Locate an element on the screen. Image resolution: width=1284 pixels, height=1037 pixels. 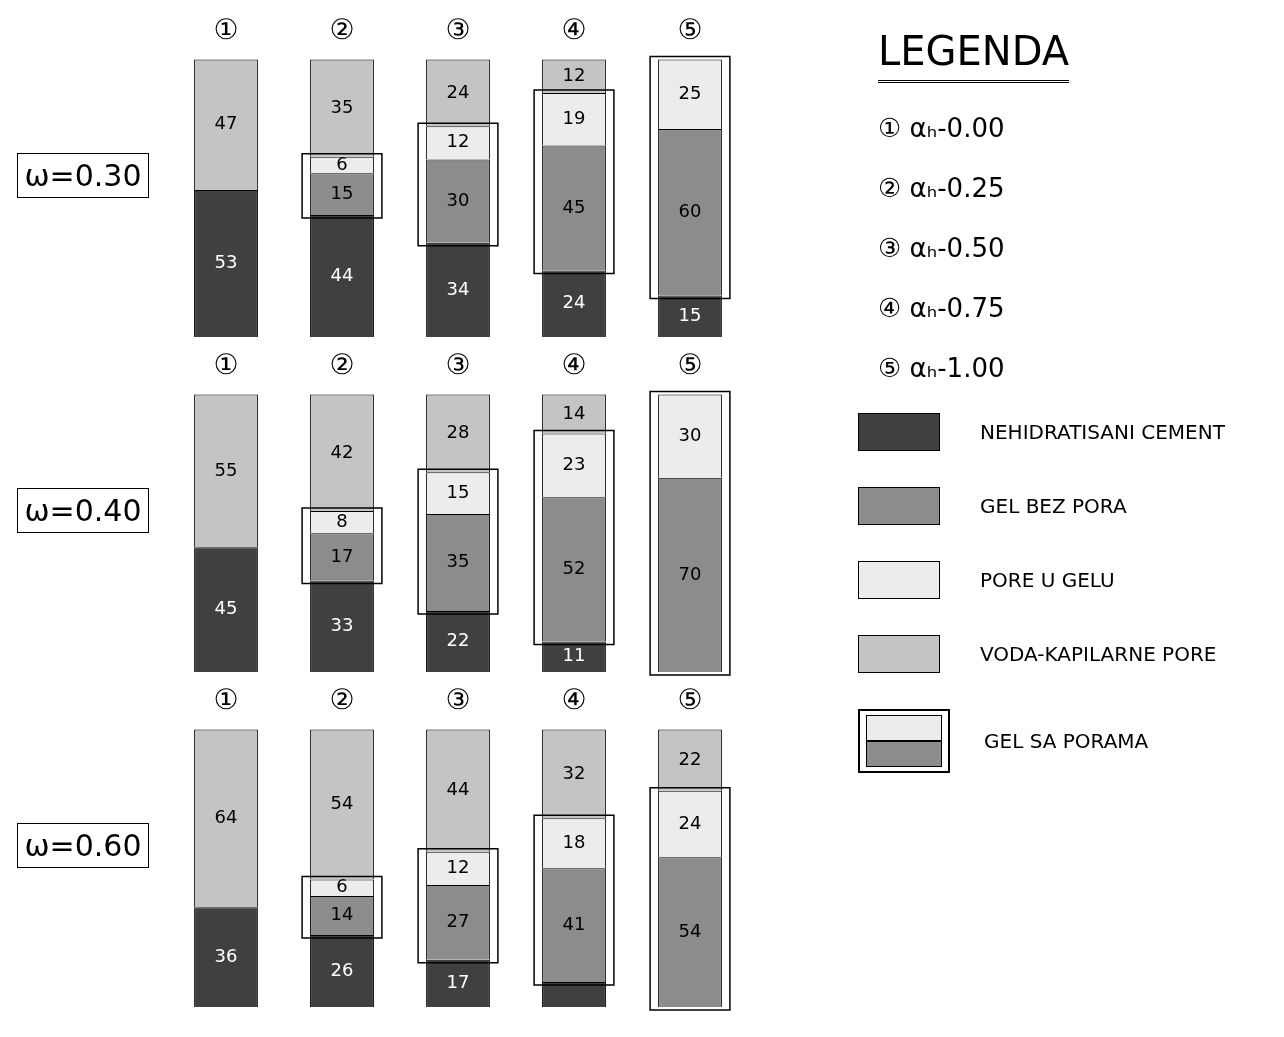
data-label: 11 is located at coordinates (574, 655).